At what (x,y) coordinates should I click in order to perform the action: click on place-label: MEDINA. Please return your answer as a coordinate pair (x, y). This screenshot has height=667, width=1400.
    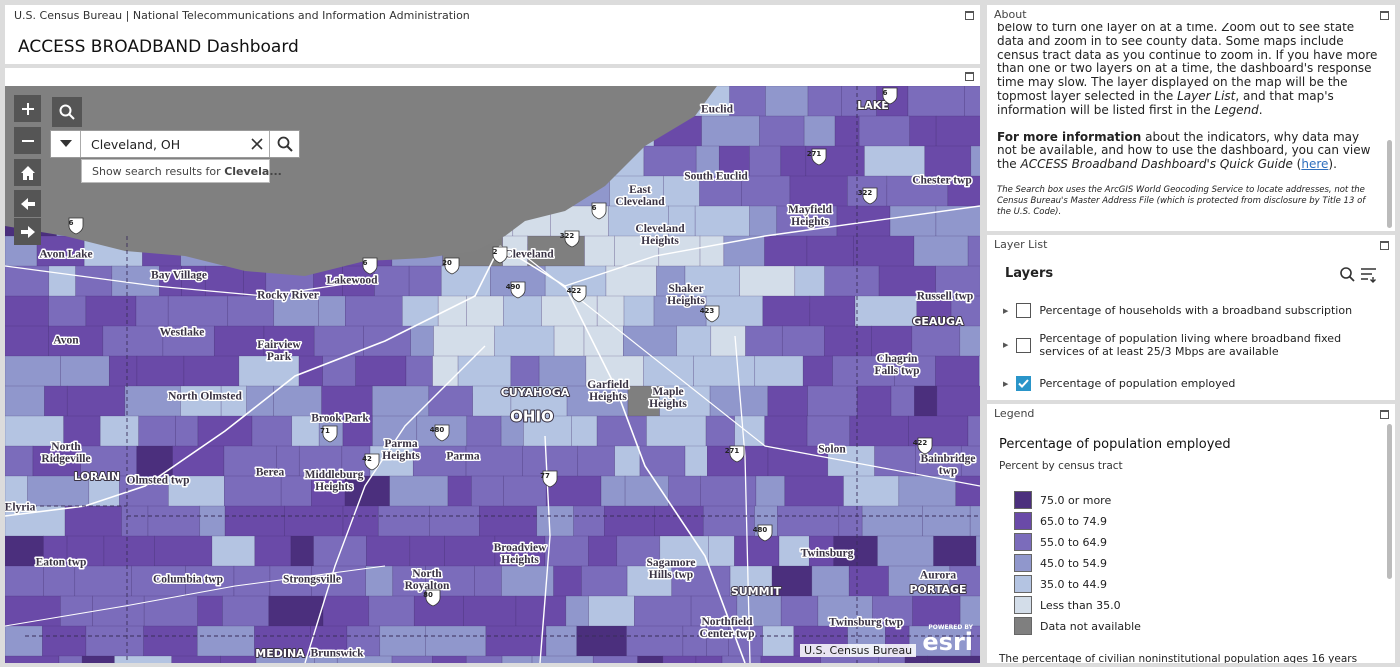
    Looking at the image, I should click on (280, 653).